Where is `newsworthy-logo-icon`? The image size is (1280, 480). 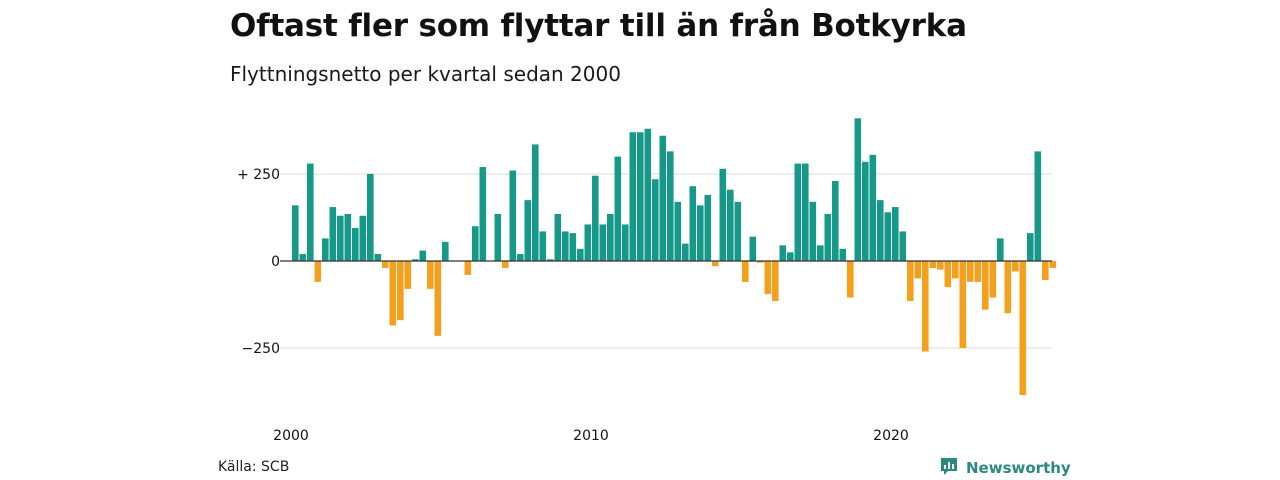
newsworthy-logo-icon is located at coordinates (949, 468).